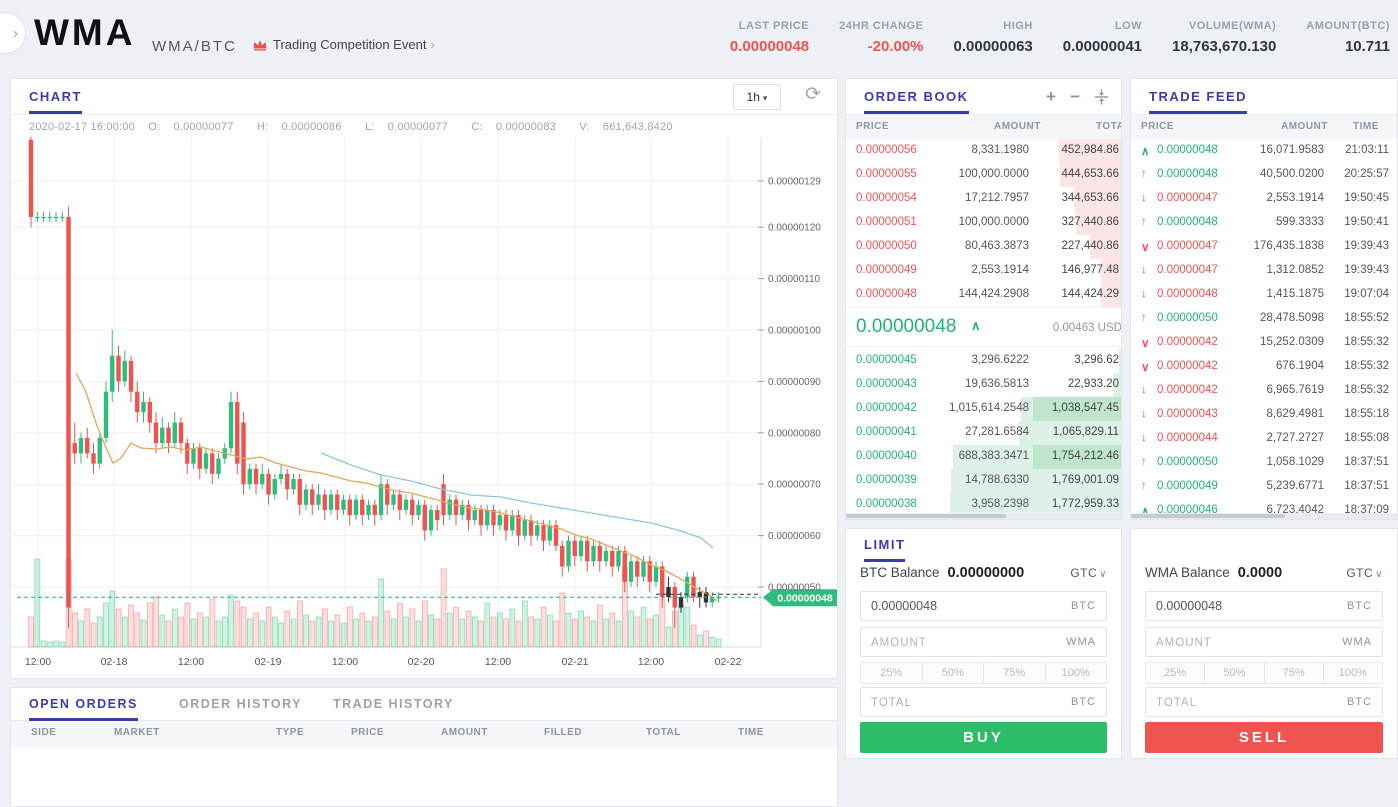  Describe the element at coordinates (900, 572) in the screenshot. I see `btc-balance-label: BTC Balance` at that location.